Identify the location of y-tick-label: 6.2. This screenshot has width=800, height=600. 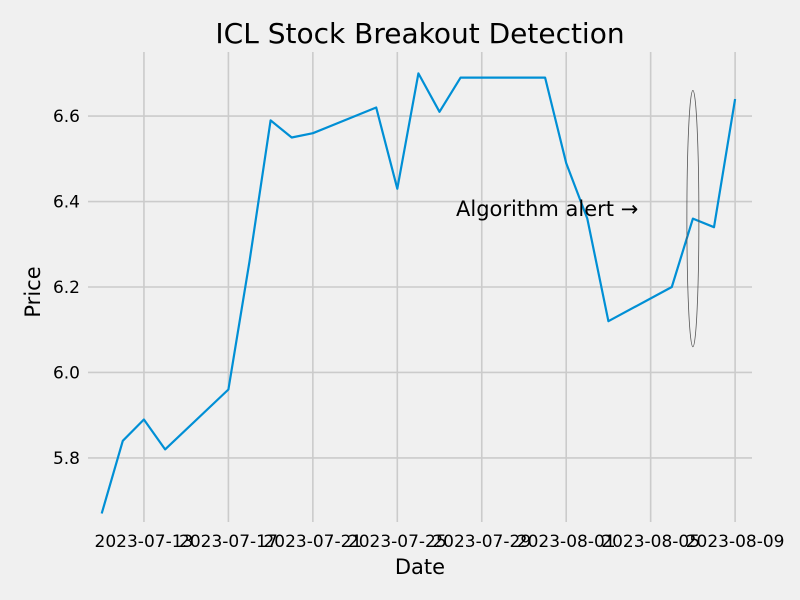
(66, 288).